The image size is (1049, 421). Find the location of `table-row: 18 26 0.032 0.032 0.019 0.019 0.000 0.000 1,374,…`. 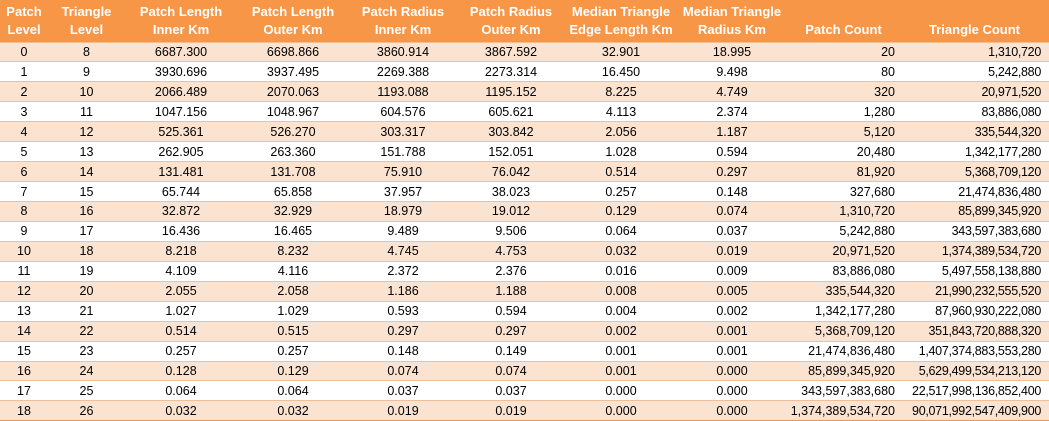

table-row: 18 26 0.032 0.032 0.019 0.019 0.000 0.000 1,374,… is located at coordinates (524, 410).